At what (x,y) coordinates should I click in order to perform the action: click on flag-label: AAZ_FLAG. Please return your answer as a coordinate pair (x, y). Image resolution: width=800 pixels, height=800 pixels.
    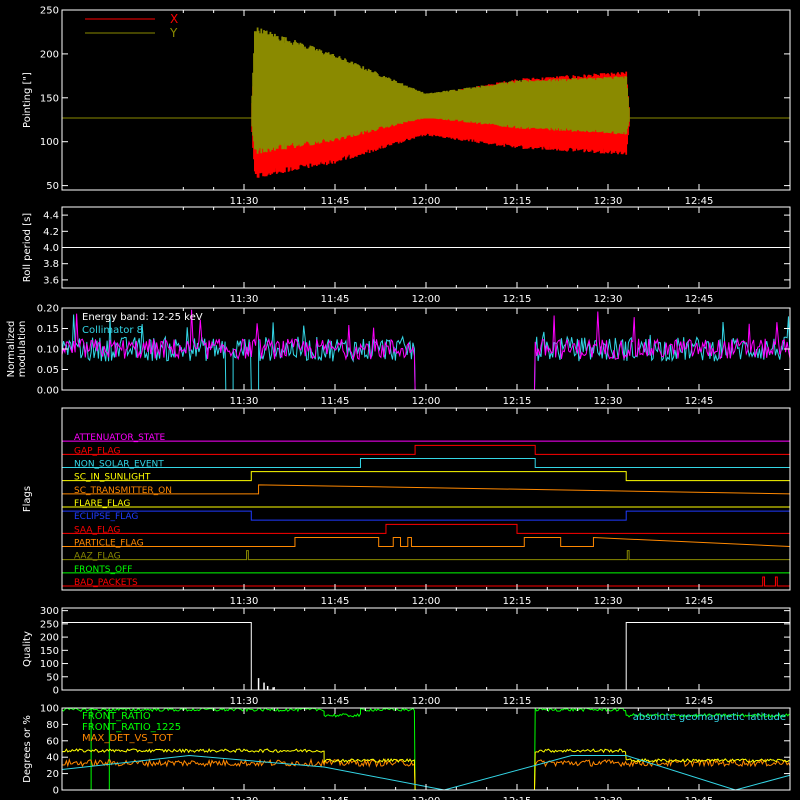
    Looking at the image, I should click on (97, 557).